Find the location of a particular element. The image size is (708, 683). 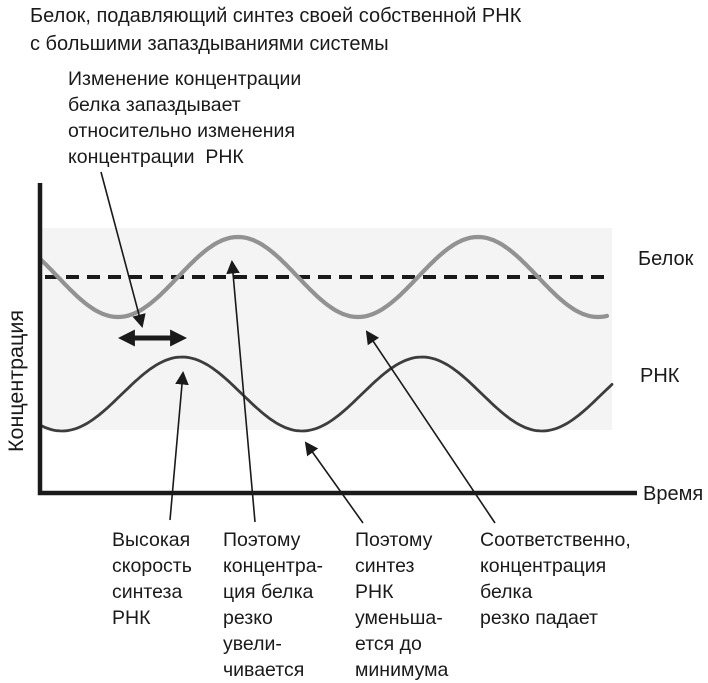

rna-curve-label: РНК is located at coordinates (660, 376).